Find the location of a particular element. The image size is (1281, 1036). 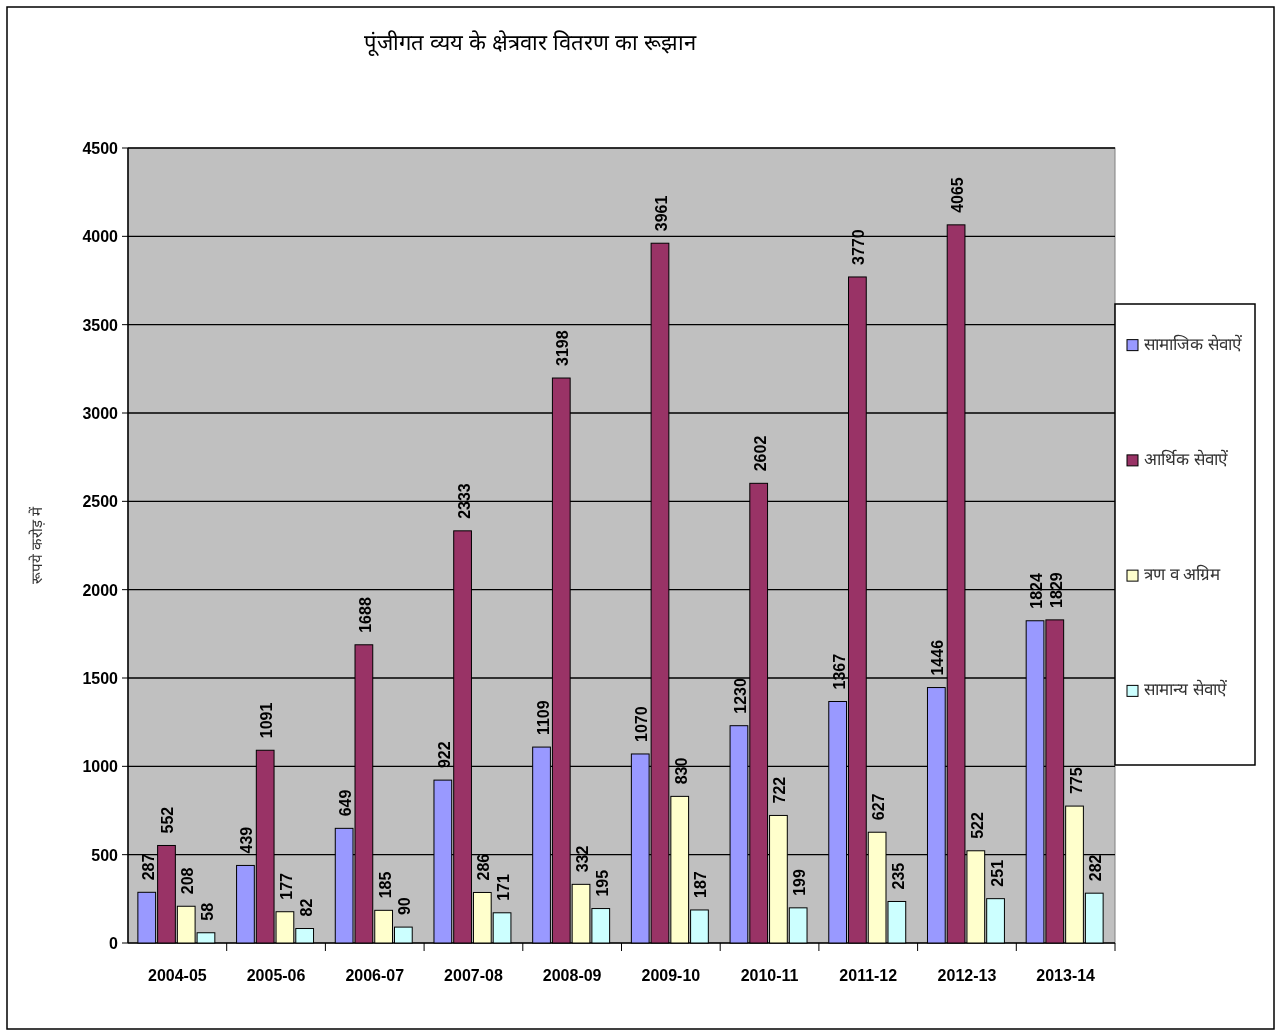

y-tick-label: 4000 is located at coordinates (100, 237).